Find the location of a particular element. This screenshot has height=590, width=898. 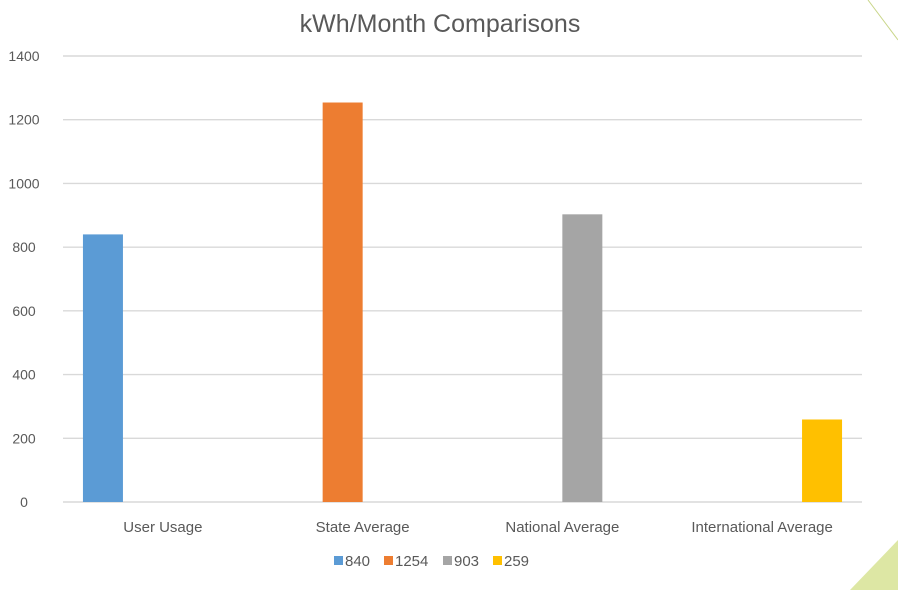

y-tick-label: 1000 is located at coordinates (23, 183).